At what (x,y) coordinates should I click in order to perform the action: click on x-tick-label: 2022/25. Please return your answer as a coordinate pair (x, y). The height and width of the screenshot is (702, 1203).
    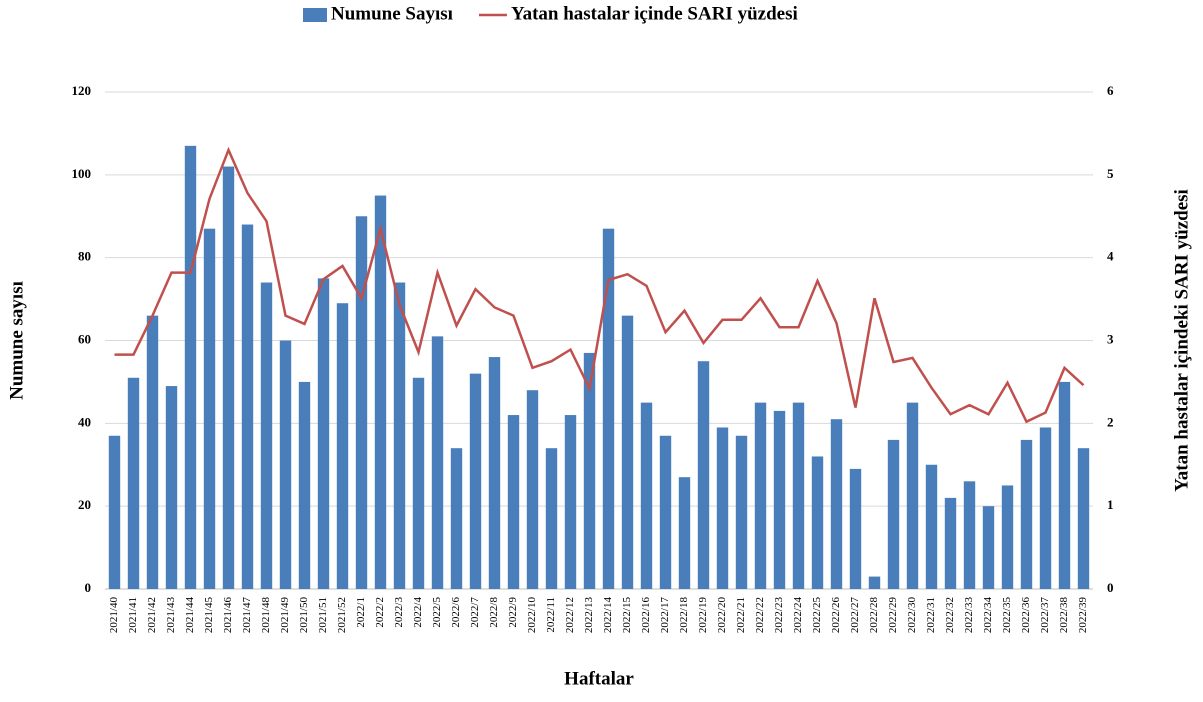
    Looking at the image, I should click on (817, 615).